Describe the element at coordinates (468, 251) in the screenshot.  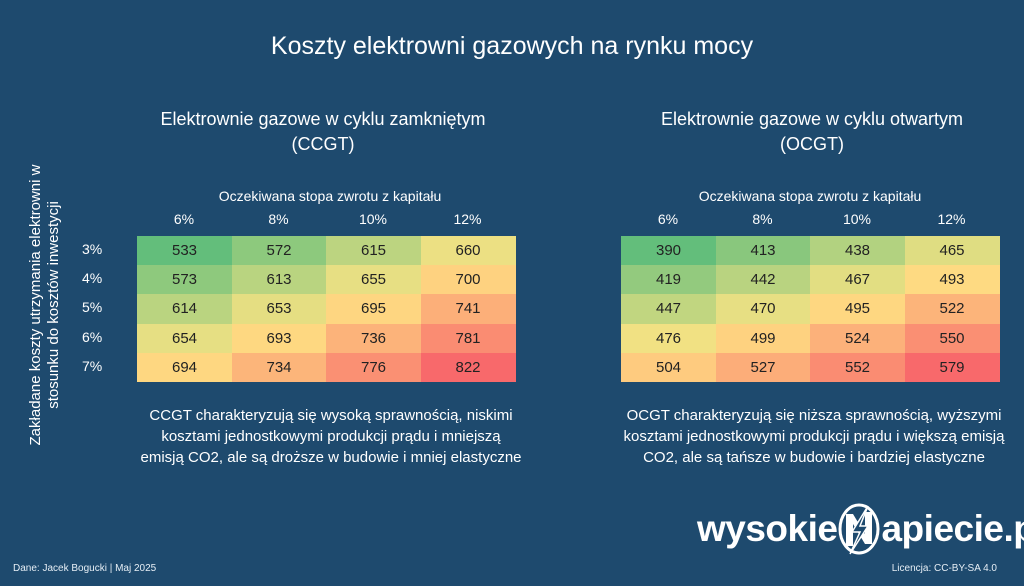
I see `ccgt-heatmap-cell: 660` at that location.